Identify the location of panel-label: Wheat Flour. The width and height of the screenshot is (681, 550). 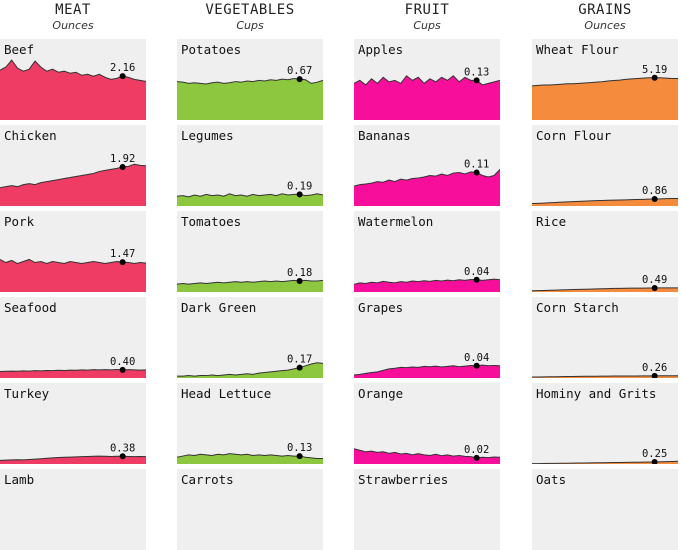
(577, 49).